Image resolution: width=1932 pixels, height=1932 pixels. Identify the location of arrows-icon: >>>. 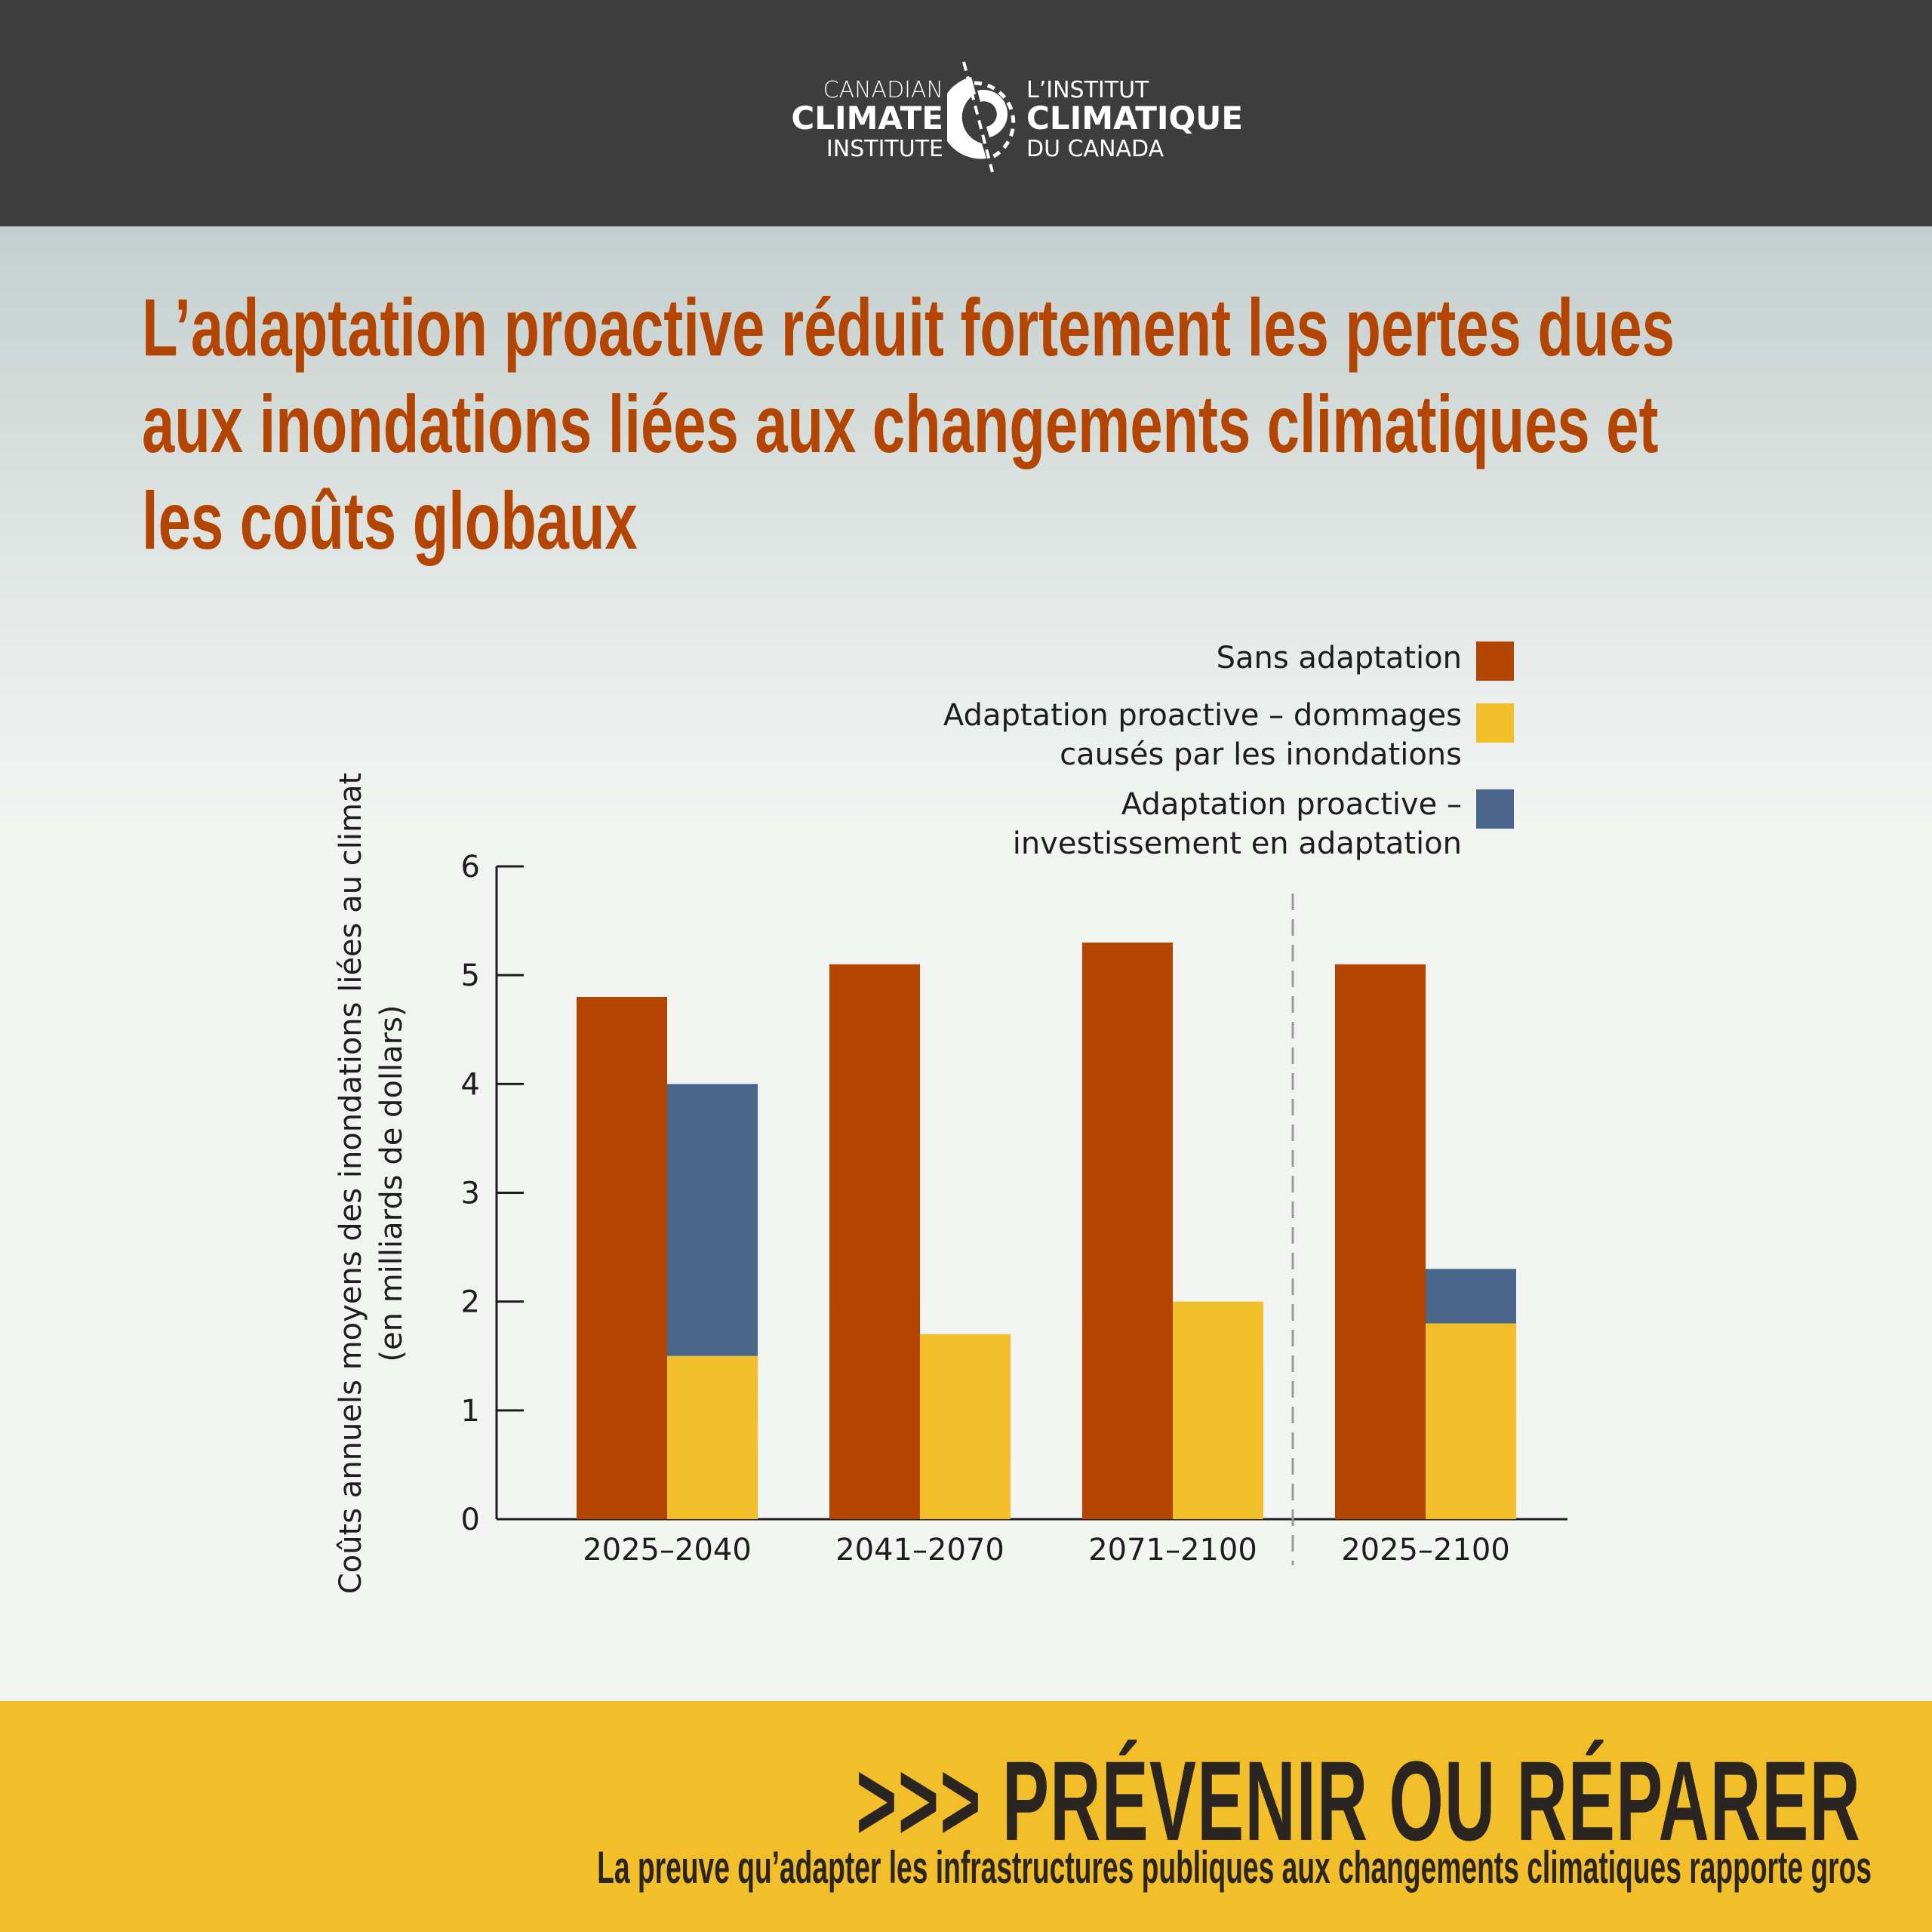
(919, 1800).